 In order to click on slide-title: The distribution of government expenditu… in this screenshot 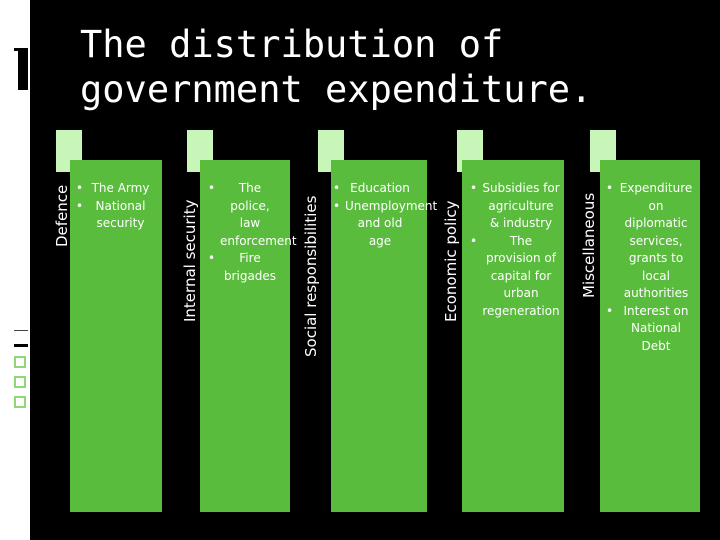, I will do `click(336, 67)`.